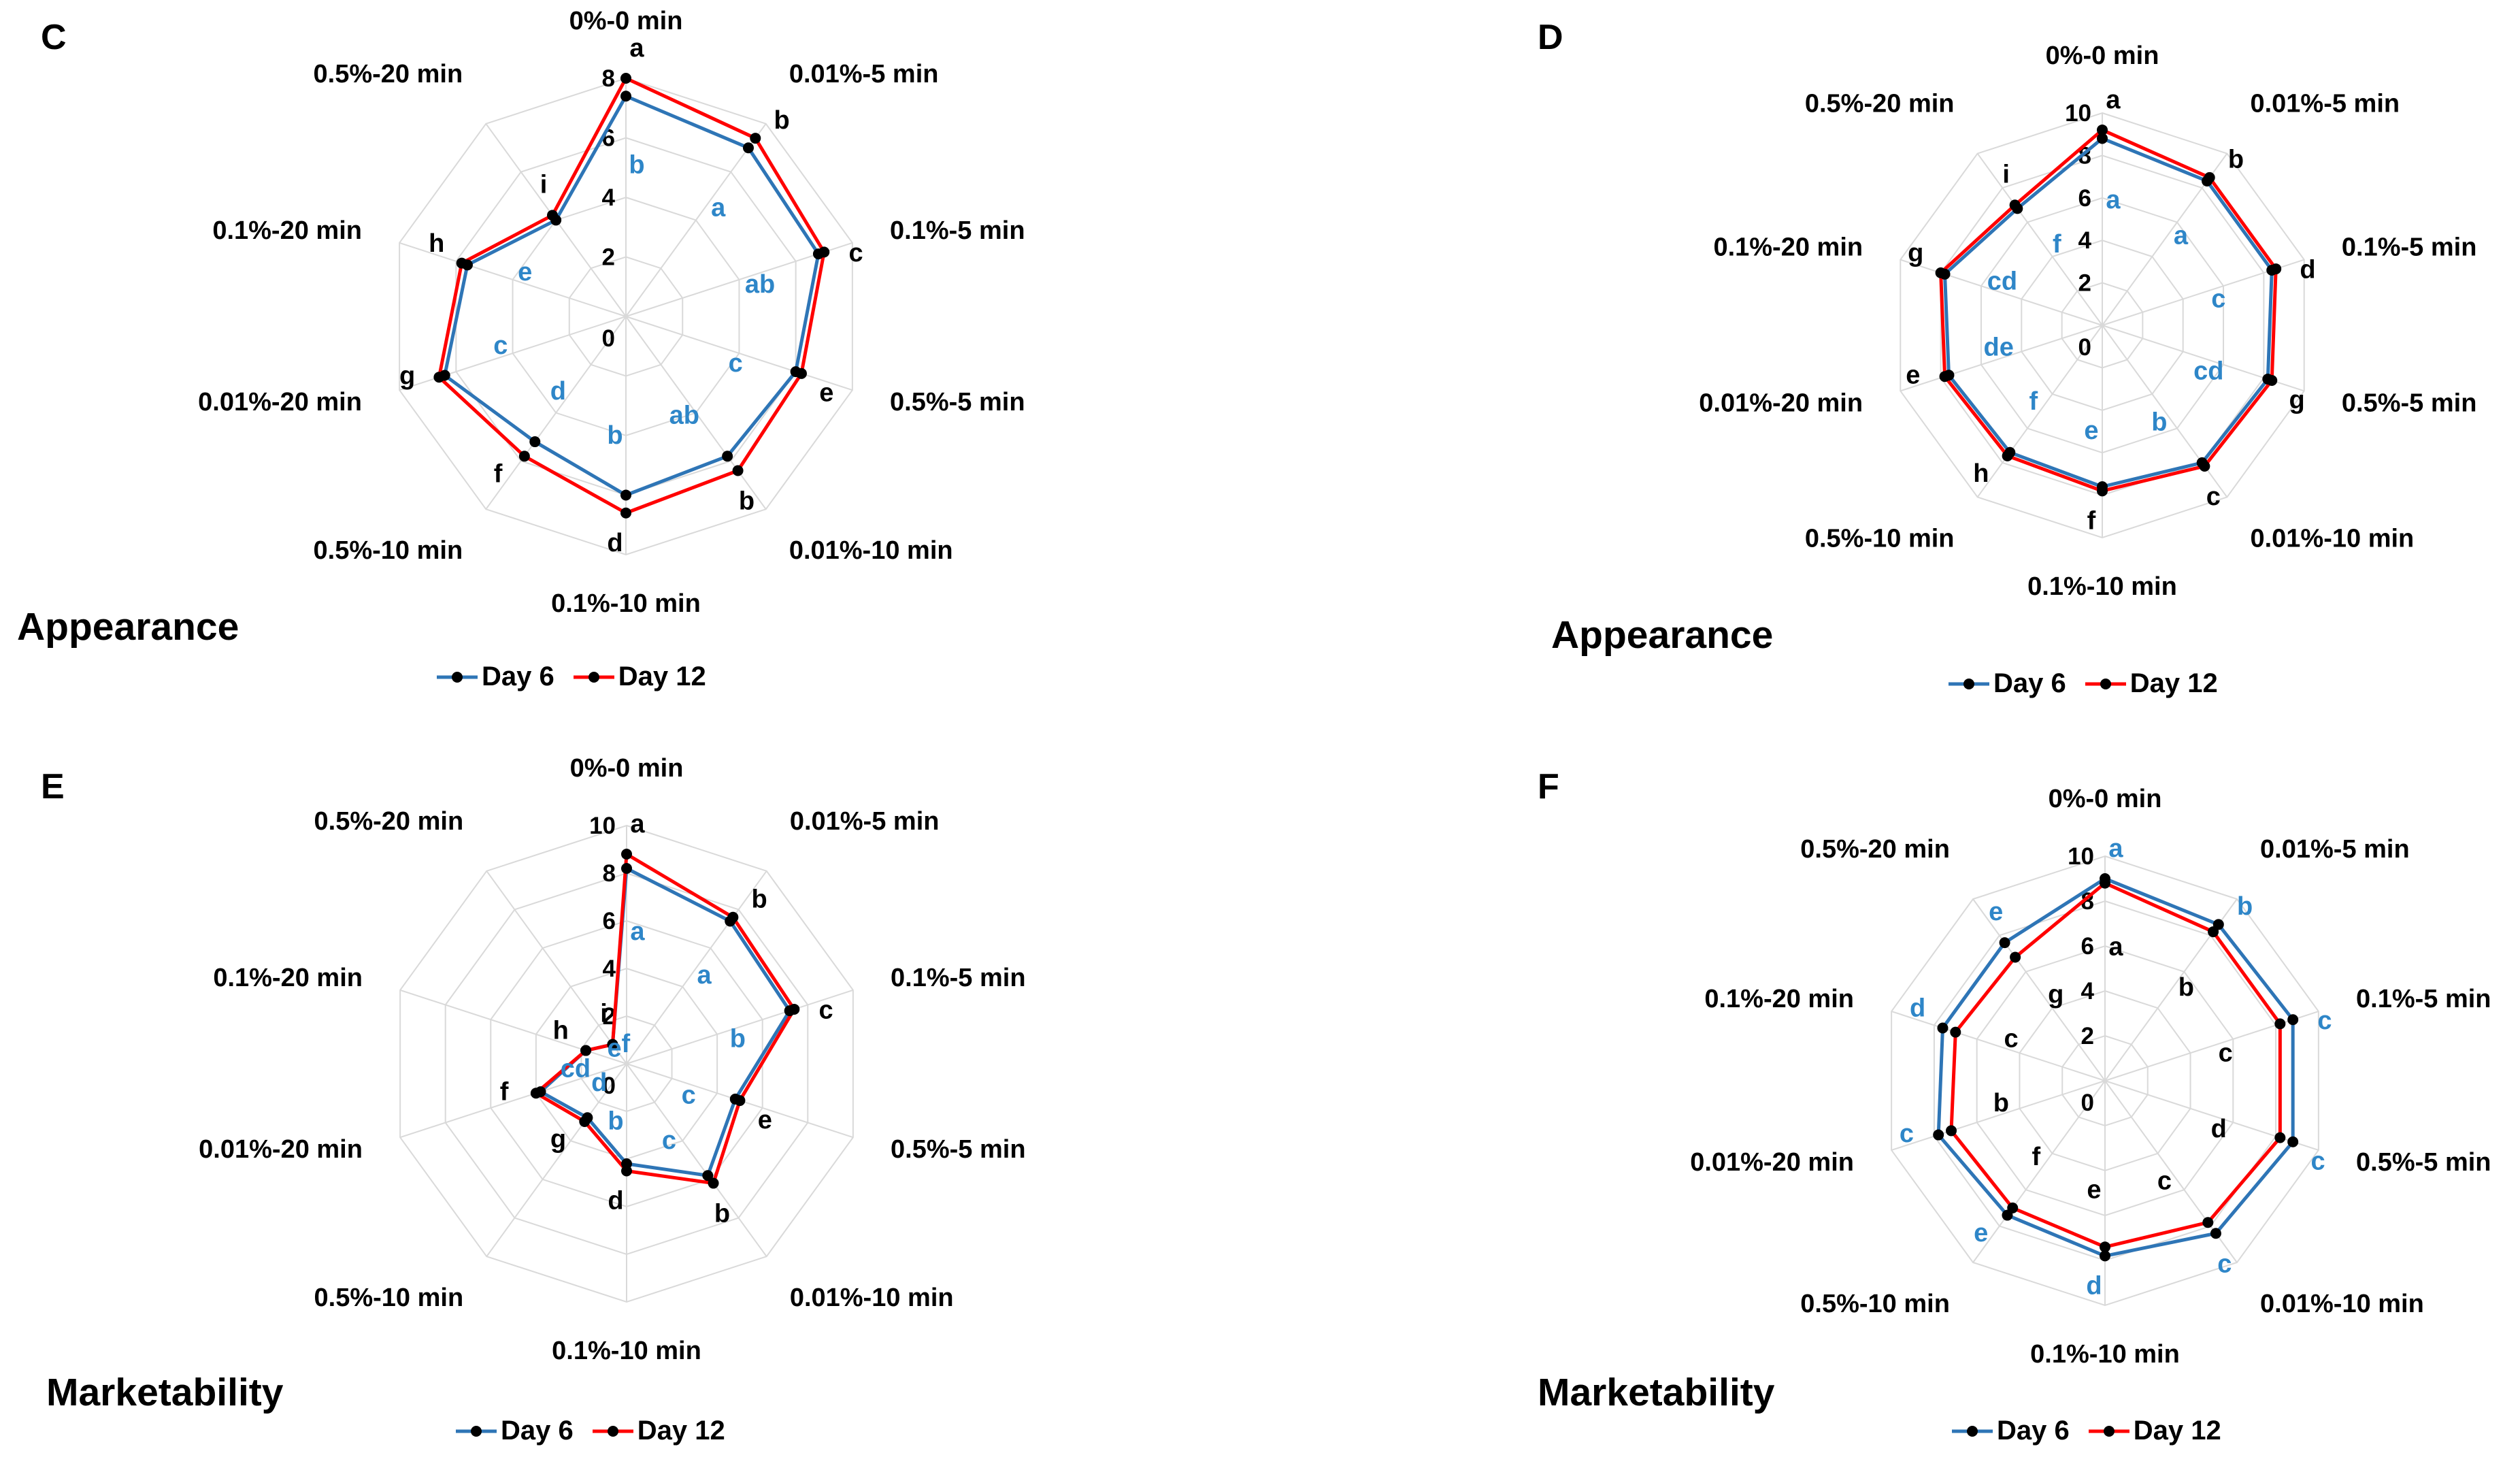  I want to click on legend-d: Day 6 Day 12, so click(2083, 683).